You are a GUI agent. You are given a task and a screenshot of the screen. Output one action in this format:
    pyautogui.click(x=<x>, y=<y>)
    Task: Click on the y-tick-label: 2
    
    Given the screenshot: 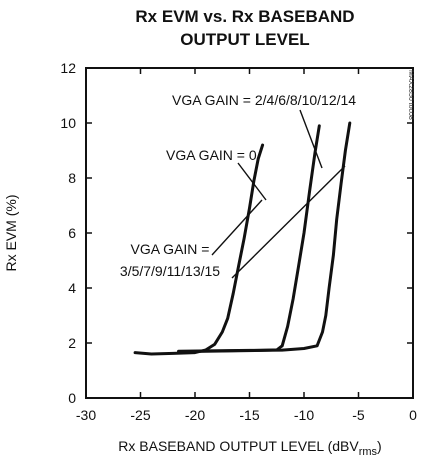 What is the action you would take?
    pyautogui.click(x=72, y=343)
    